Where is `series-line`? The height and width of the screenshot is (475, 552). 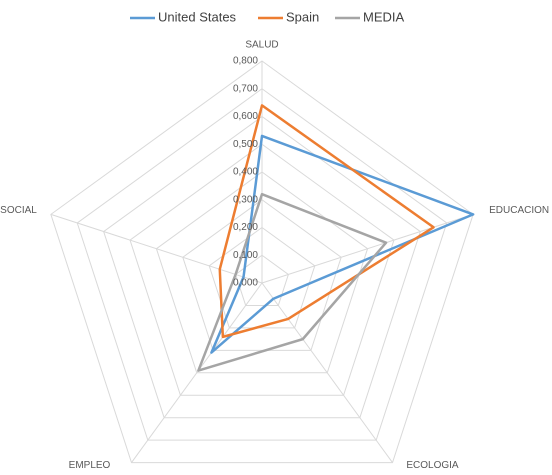 series-line is located at coordinates (292, 282).